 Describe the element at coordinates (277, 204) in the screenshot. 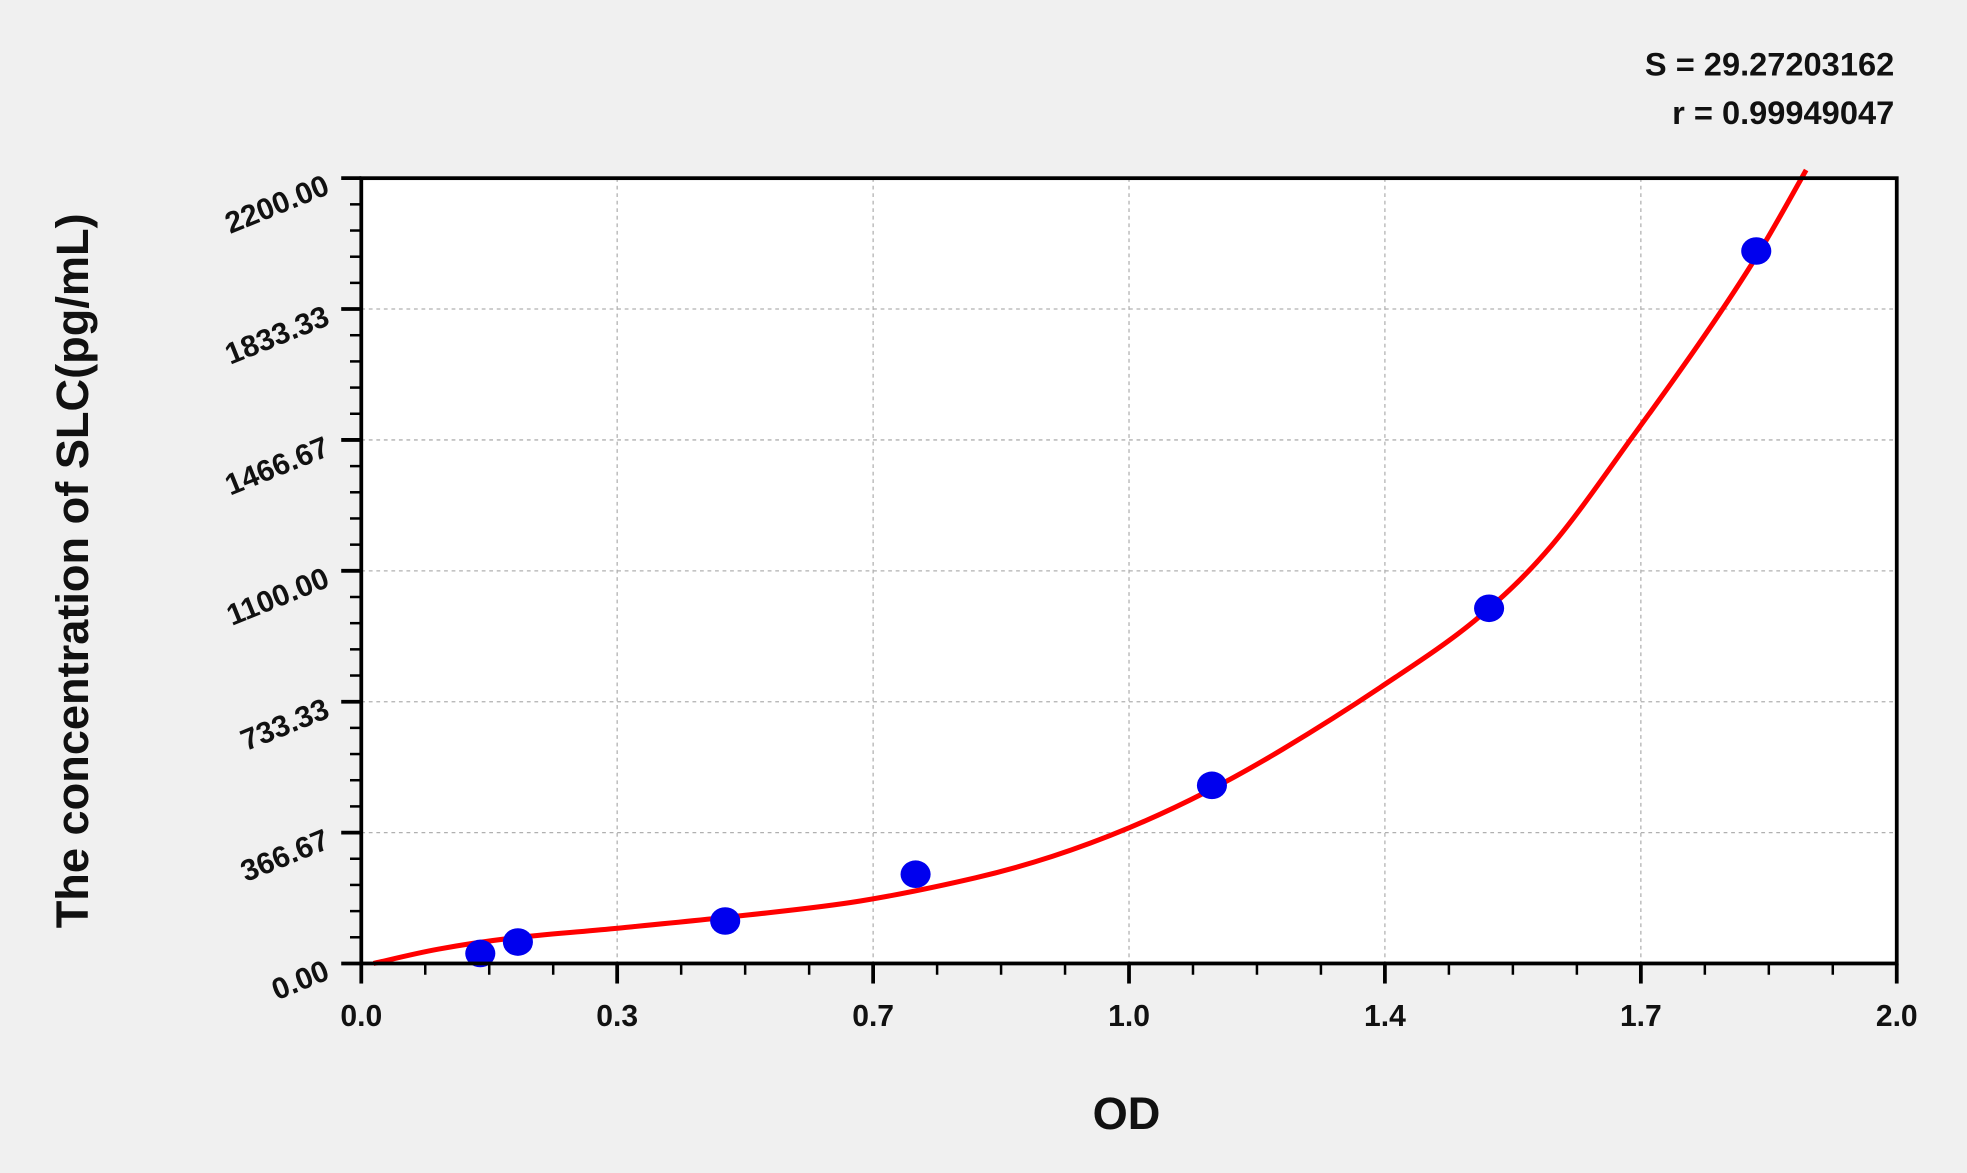

I see `y-tick-label: 2200.00` at that location.